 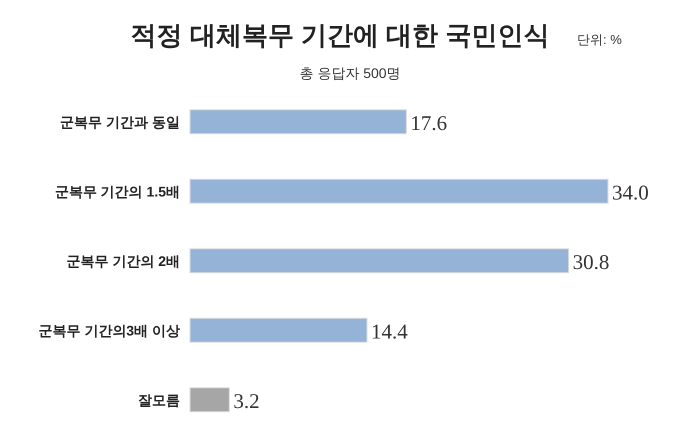 What do you see at coordinates (350, 73) in the screenshot?
I see `chart-subtitle: 총 응답자 500명` at bounding box center [350, 73].